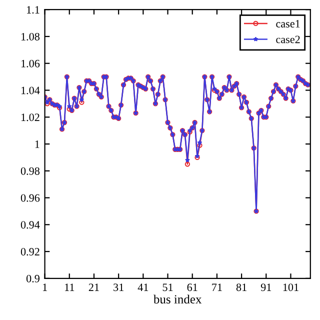 This screenshot has height=320, width=320. Describe the element at coordinates (93, 287) in the screenshot. I see `x-tick-label: 21` at that location.